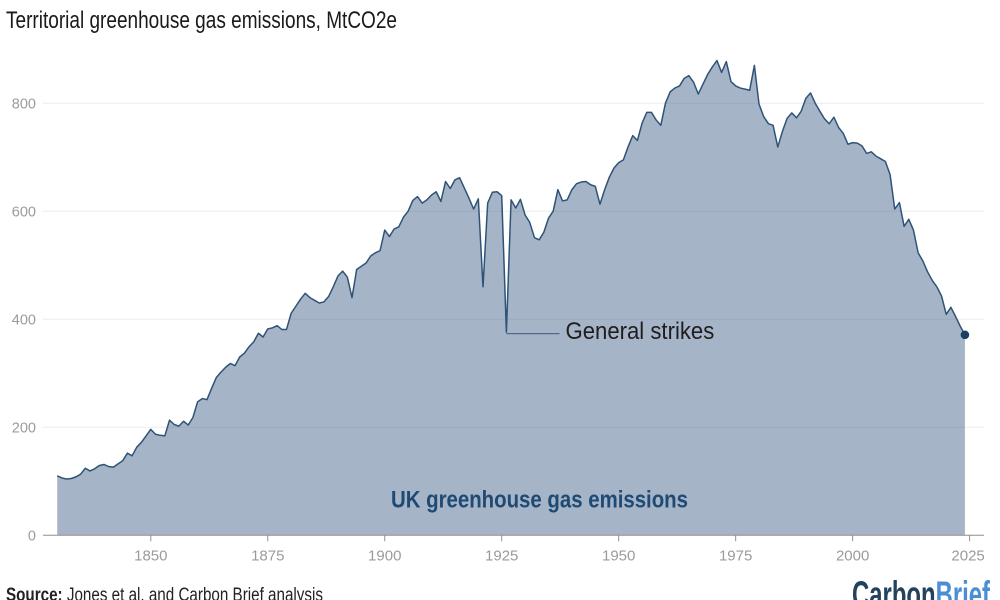 This screenshot has height=600, width=1000. I want to click on svg-text: 2025, so click(967, 556).